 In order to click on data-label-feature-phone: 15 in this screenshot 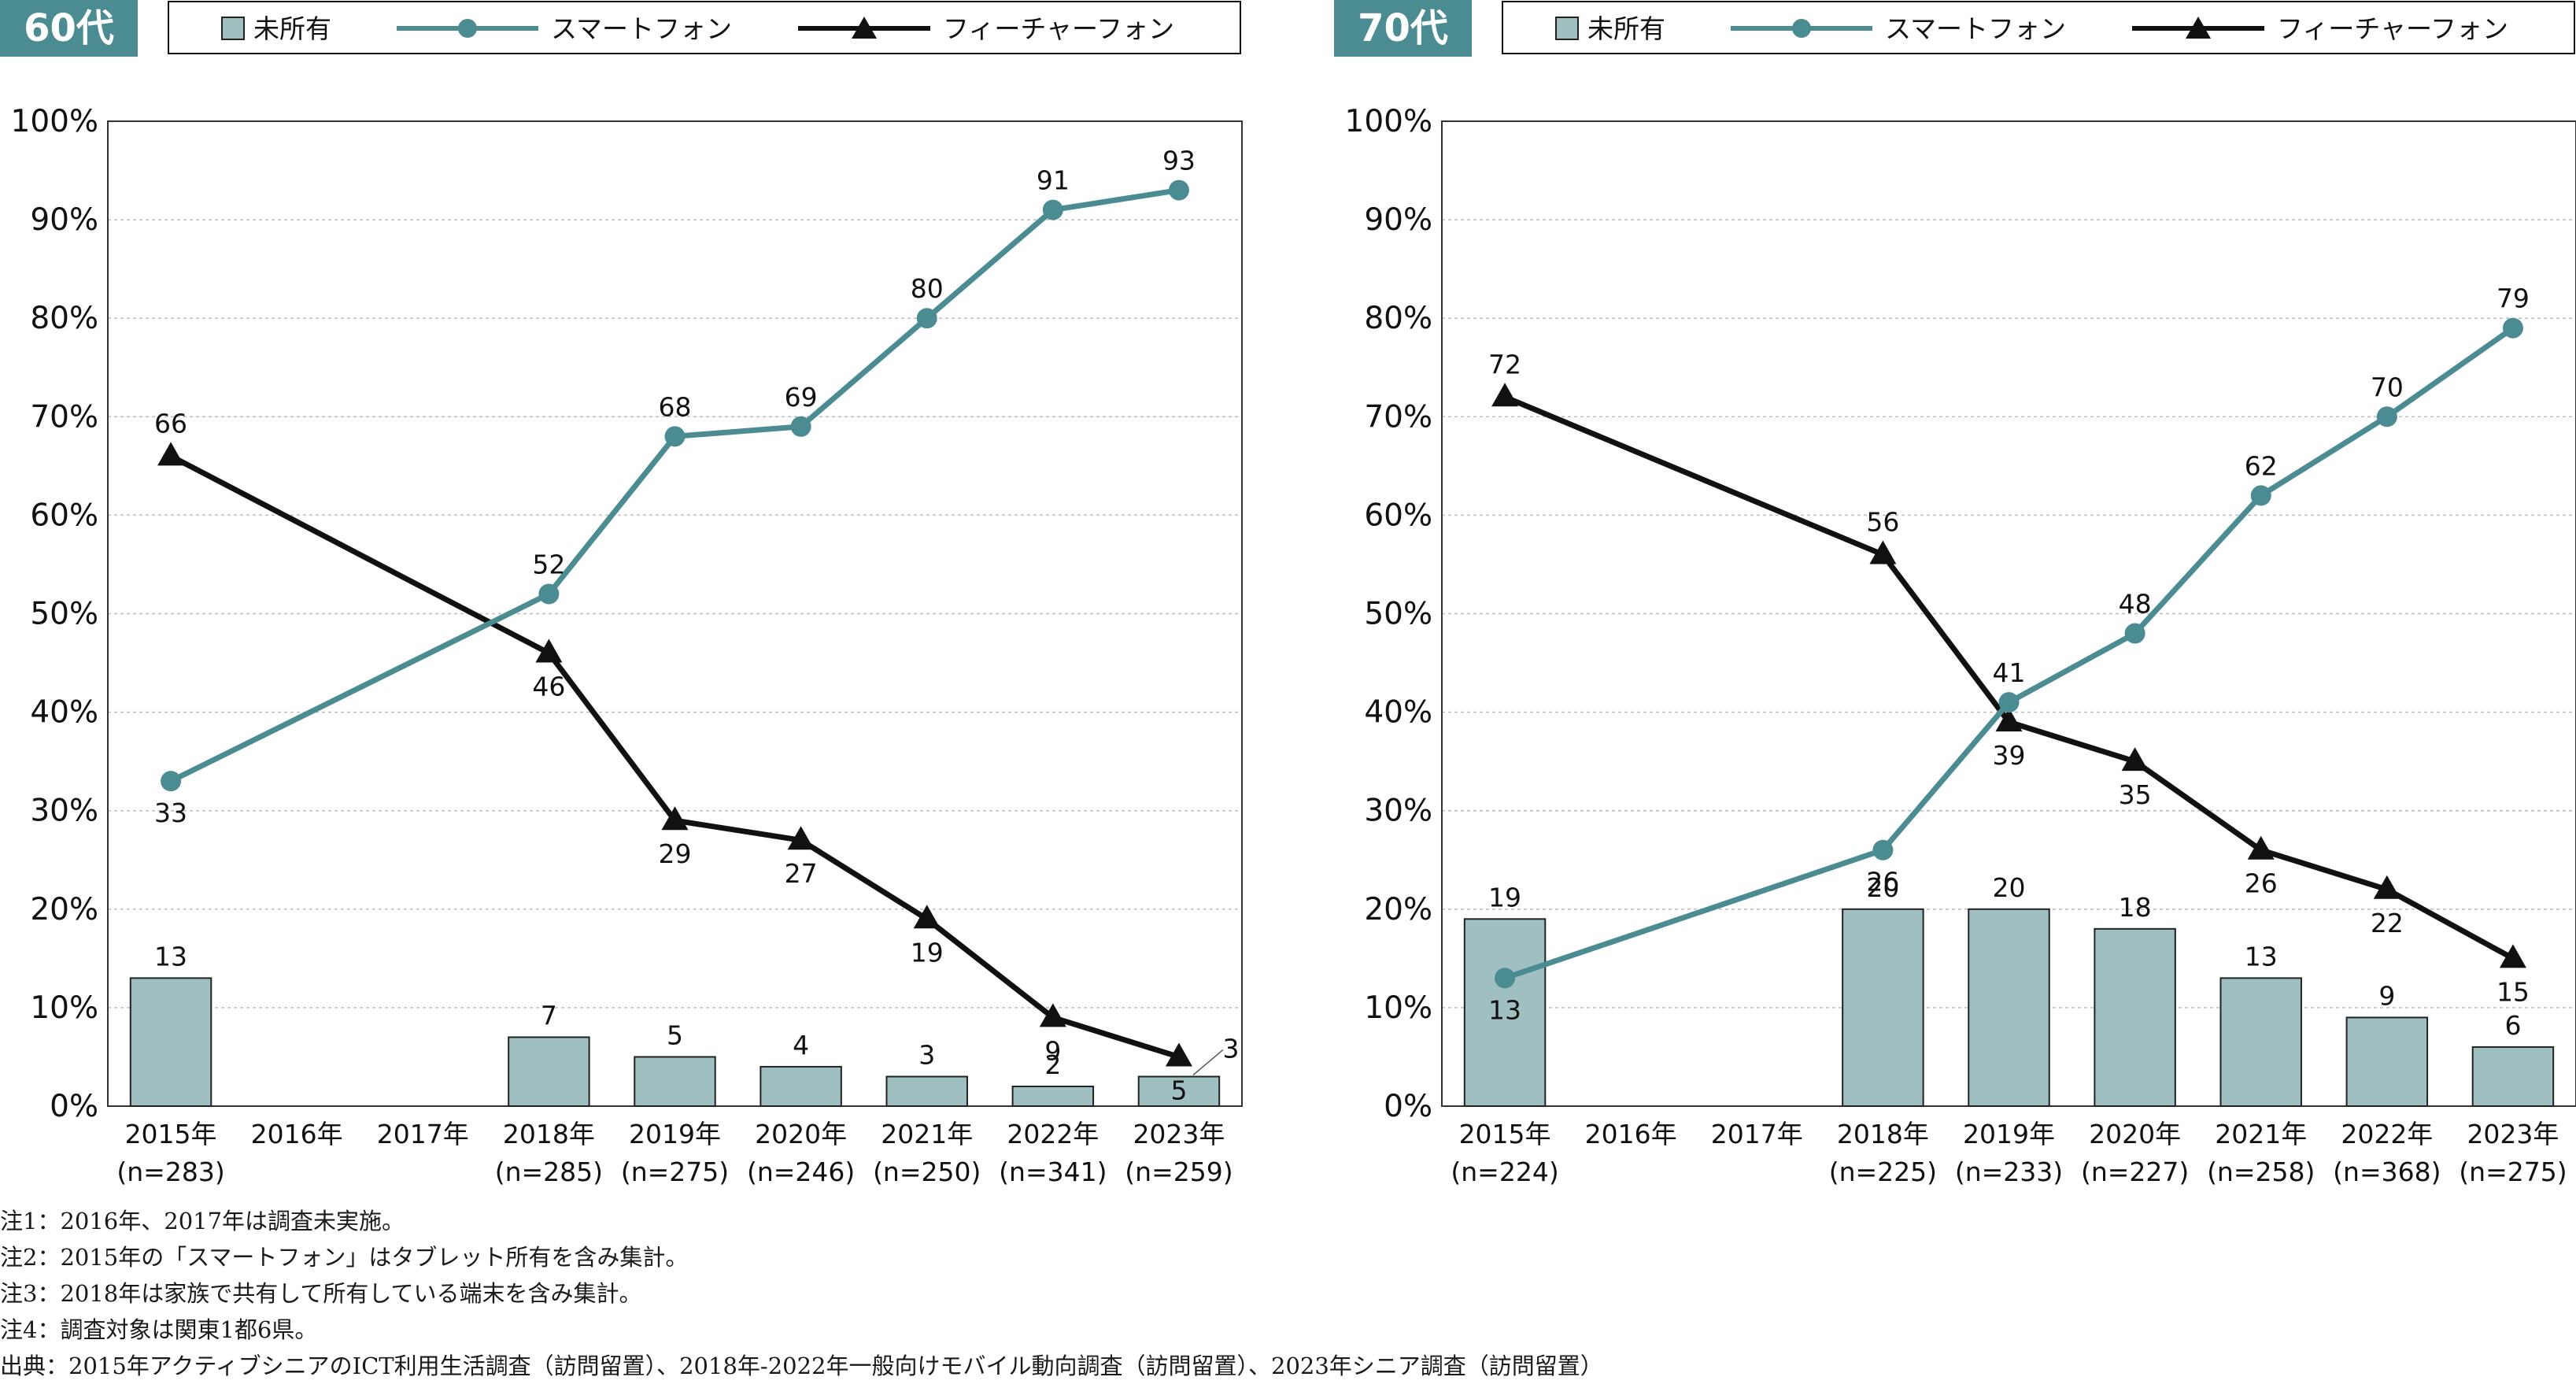, I will do `click(2513, 992)`.